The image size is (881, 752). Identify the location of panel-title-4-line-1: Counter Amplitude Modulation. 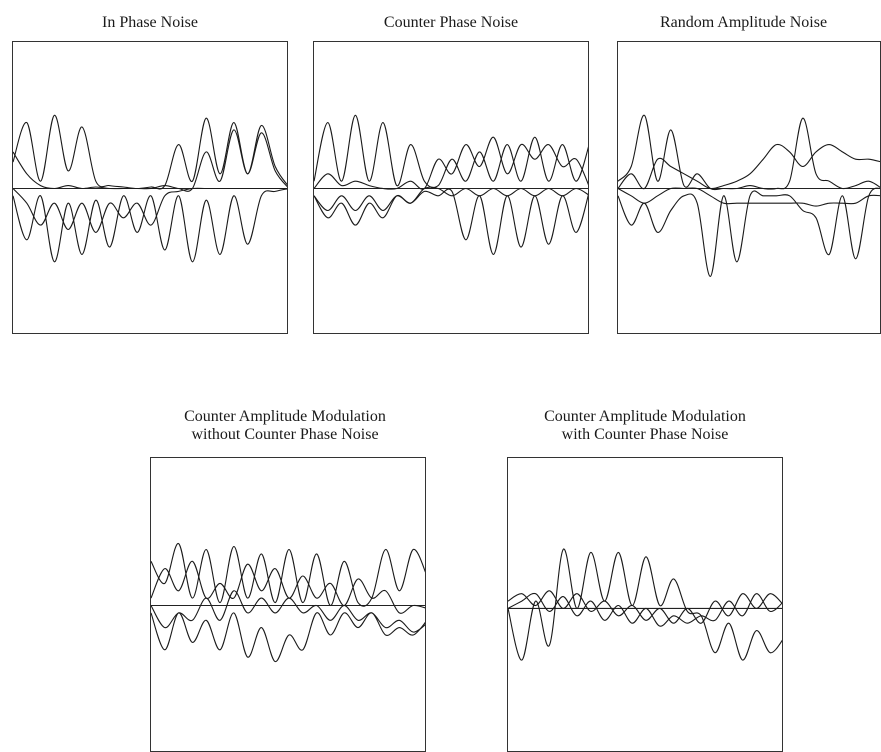
(285, 416).